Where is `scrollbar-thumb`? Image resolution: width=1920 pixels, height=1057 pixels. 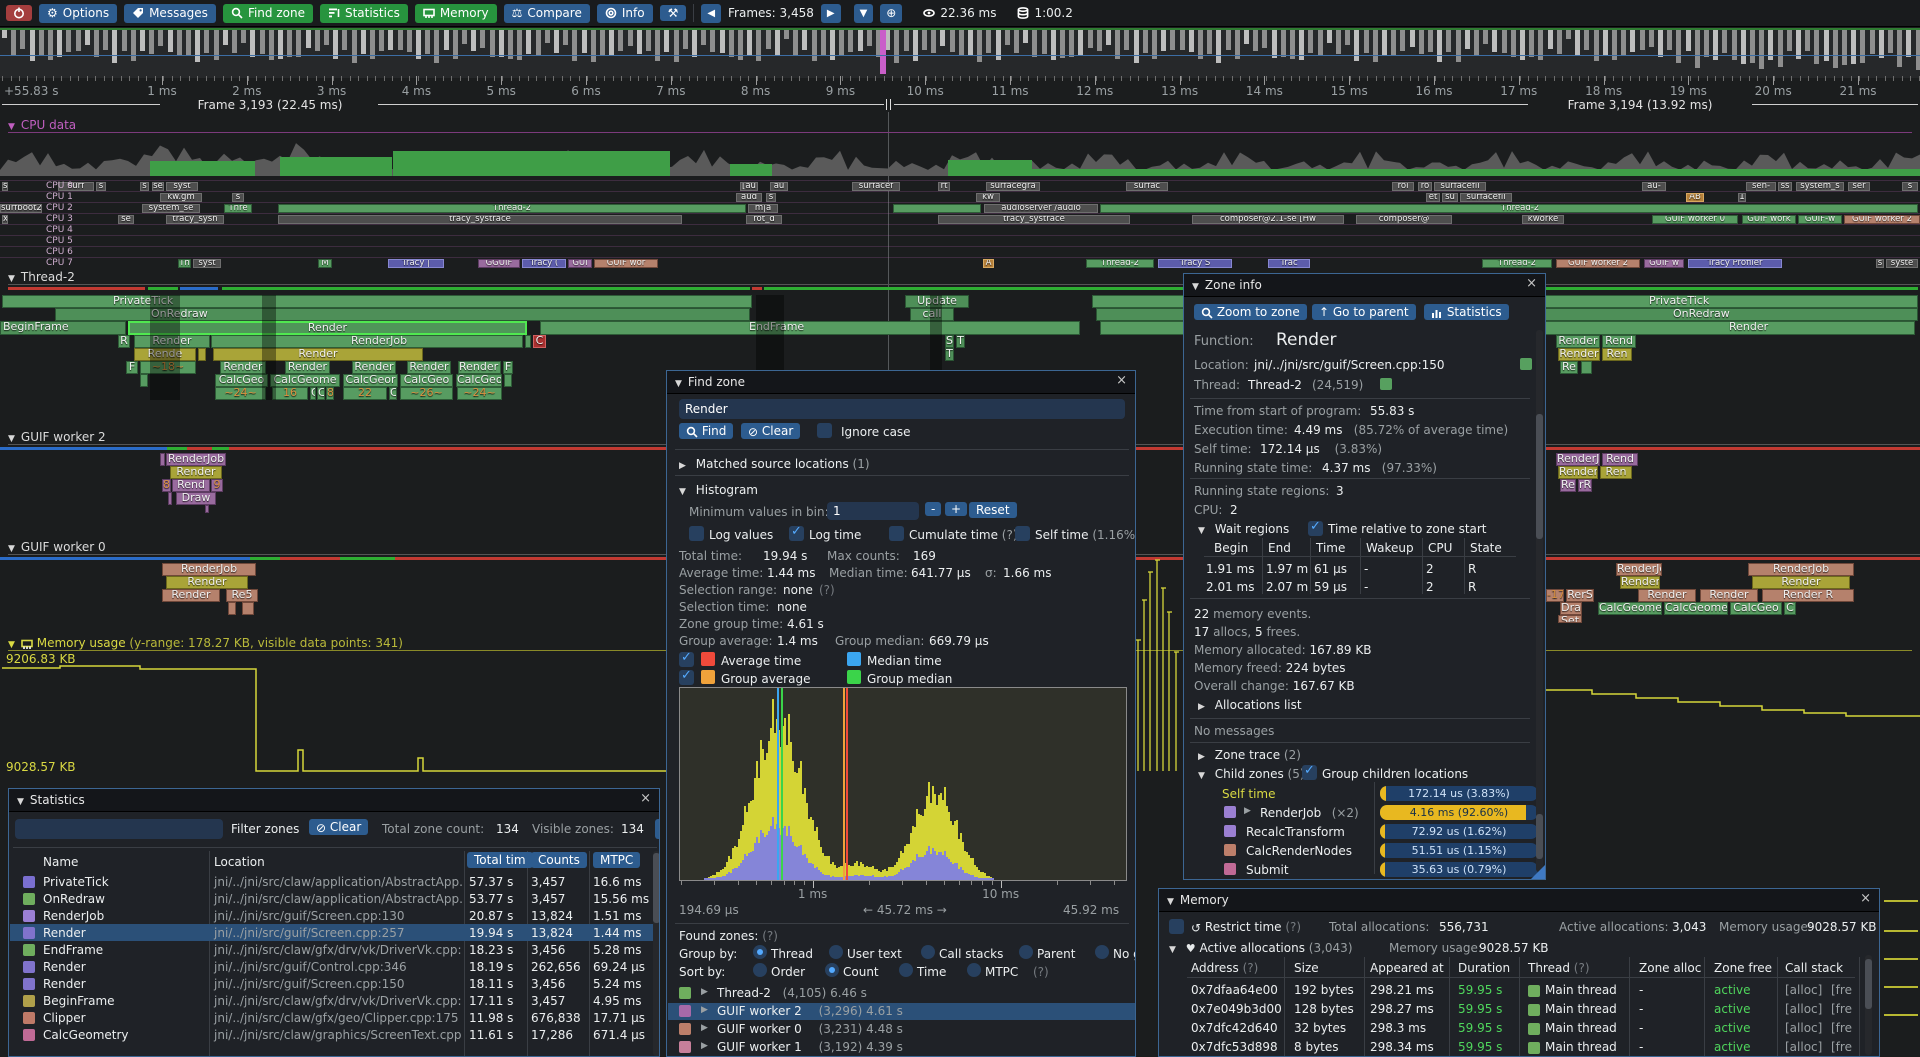
scrollbar-thumb is located at coordinates (656, 888).